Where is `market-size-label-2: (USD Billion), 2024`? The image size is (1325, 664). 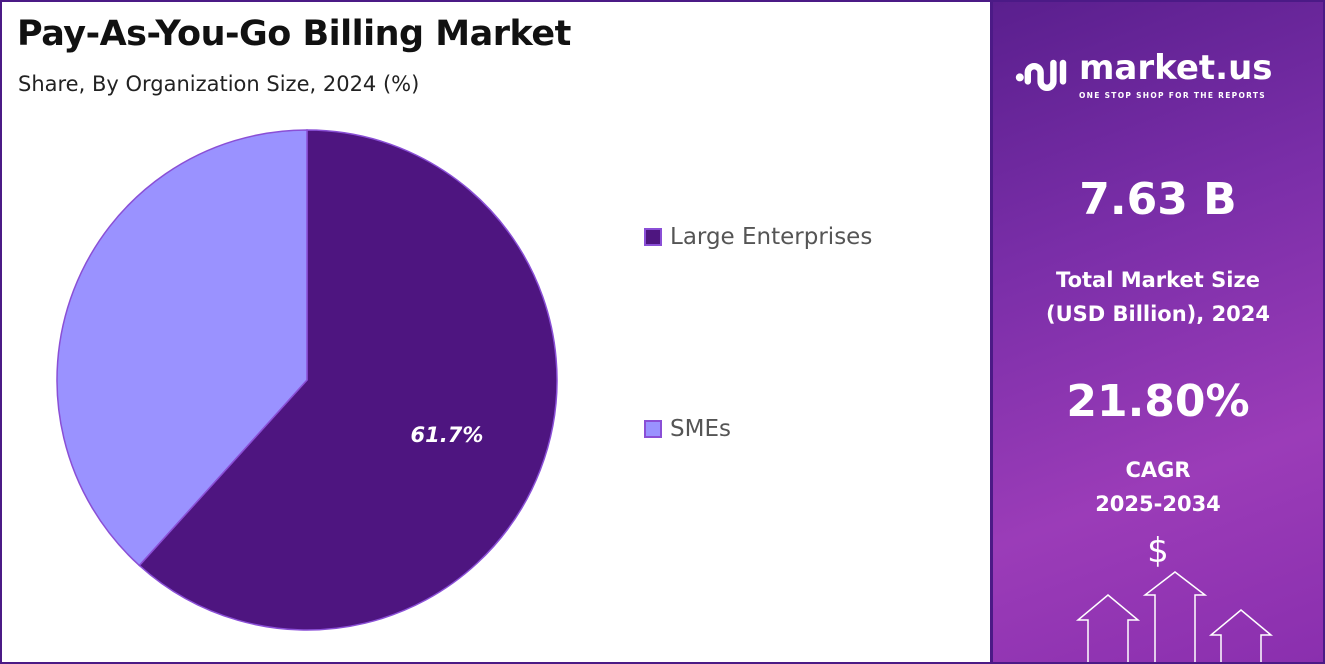 market-size-label-2: (USD Billion), 2024 is located at coordinates (1158, 314).